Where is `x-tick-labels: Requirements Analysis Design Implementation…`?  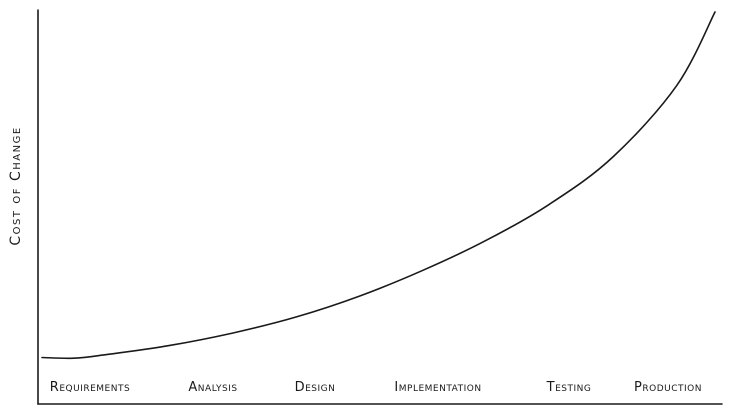
x-tick-labels: Requirements Analysis Design Implementation… is located at coordinates (376, 387).